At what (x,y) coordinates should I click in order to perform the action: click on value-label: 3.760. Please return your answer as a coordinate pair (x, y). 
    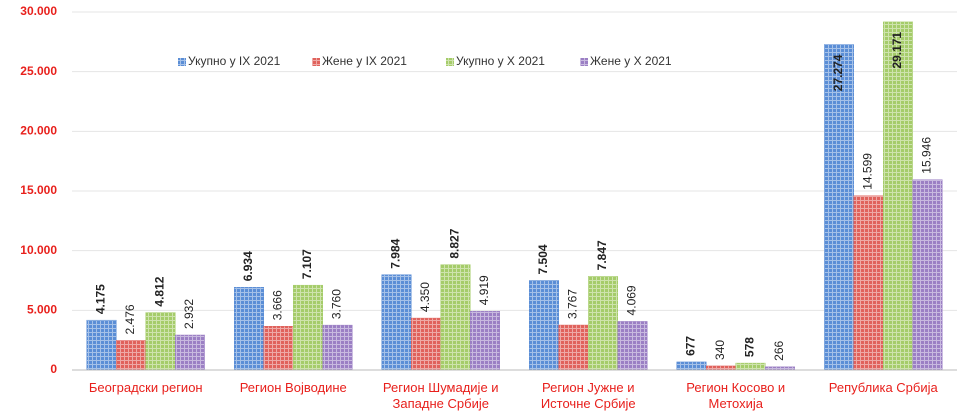
    Looking at the image, I should click on (337, 304).